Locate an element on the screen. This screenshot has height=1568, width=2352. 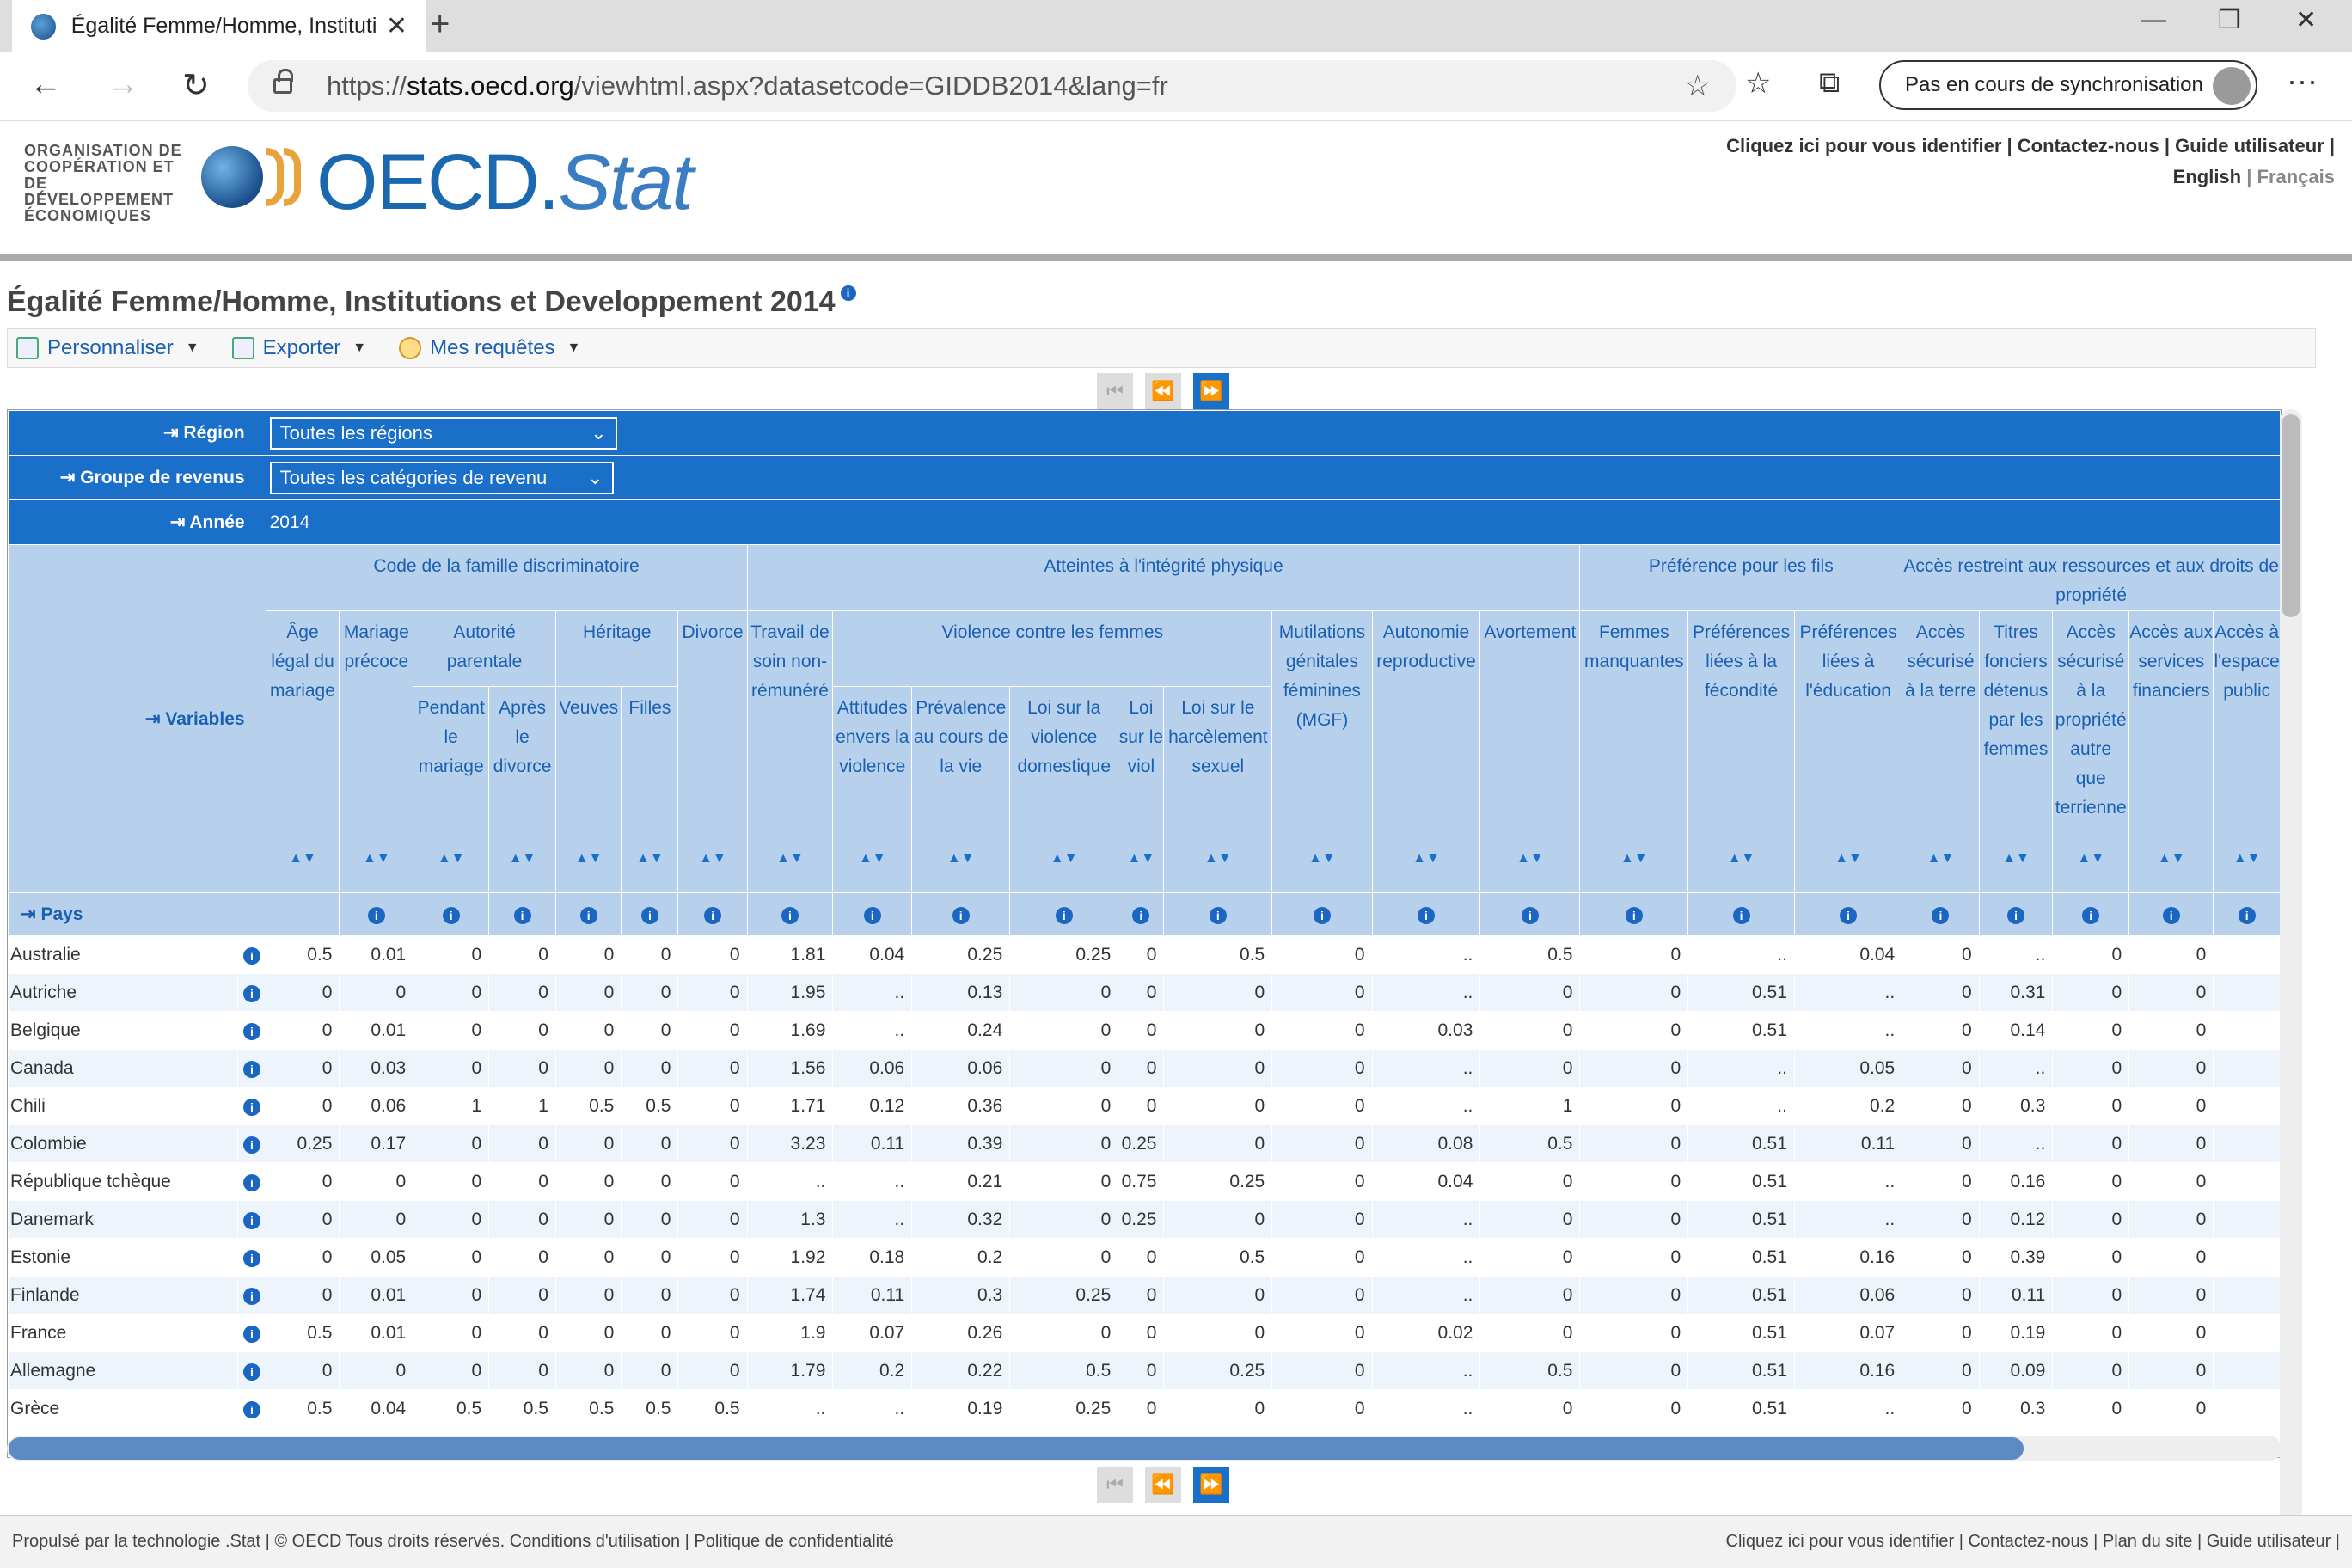
favorite-star-icon: ☆ is located at coordinates (1697, 86).